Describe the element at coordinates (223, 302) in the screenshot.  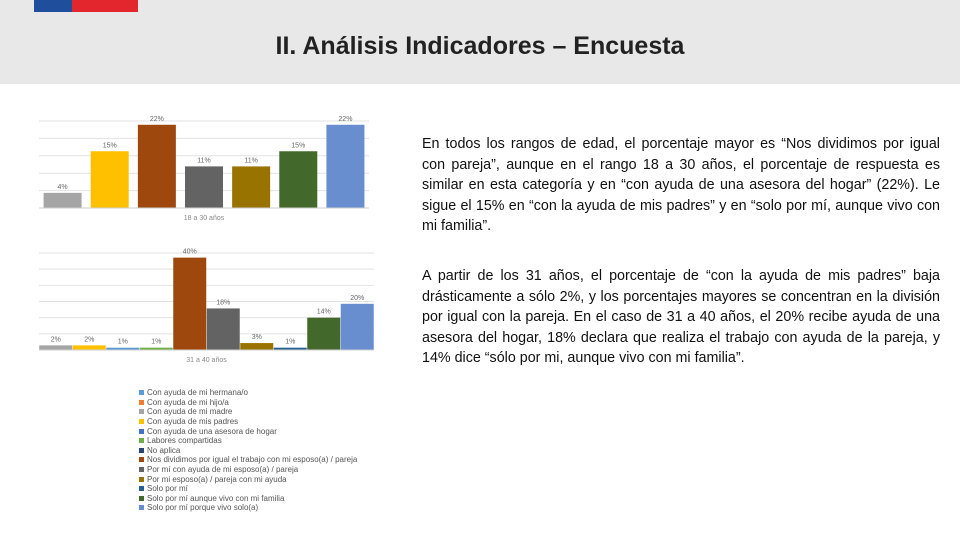
I see `data-label: 18%` at that location.